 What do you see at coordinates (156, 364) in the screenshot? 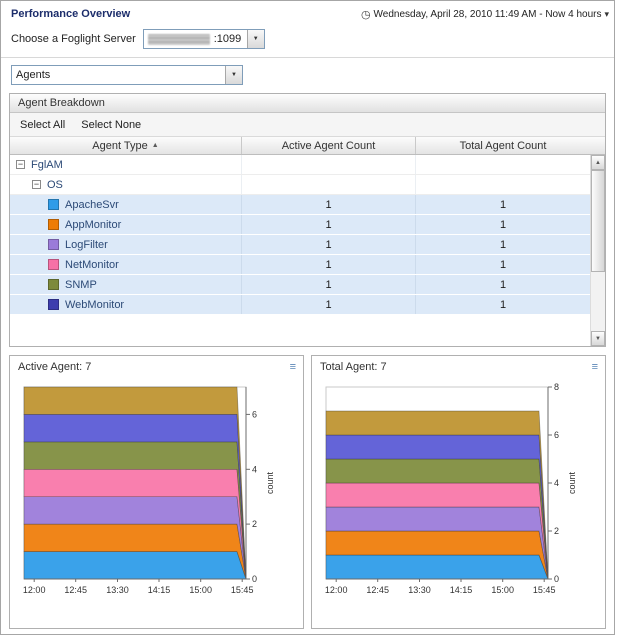
I see `chart-header: Active Agent: 7 ≡` at bounding box center [156, 364].